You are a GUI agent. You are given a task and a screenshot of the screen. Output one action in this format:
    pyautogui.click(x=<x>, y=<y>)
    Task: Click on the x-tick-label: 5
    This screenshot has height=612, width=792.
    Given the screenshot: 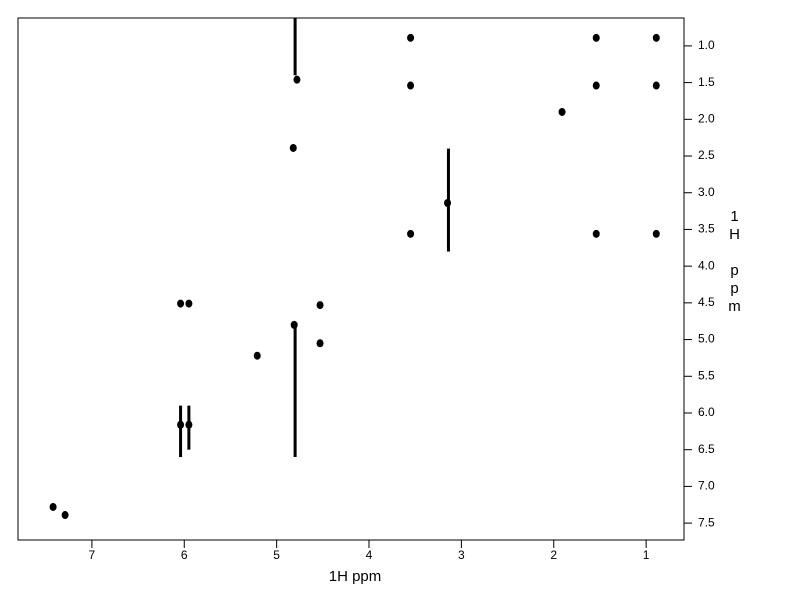 What is the action you would take?
    pyautogui.click(x=276, y=555)
    